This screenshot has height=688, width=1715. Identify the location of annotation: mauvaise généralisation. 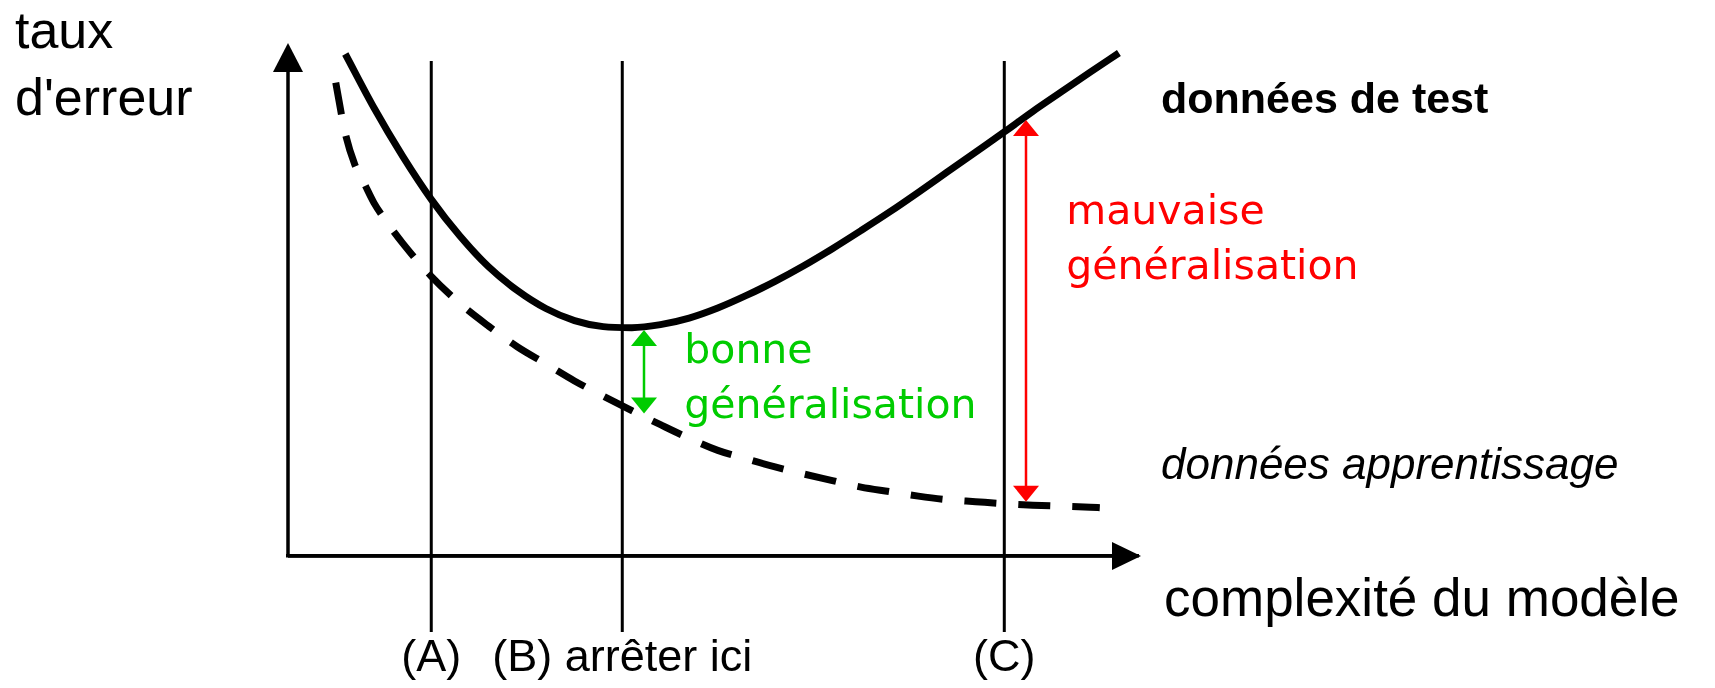
(1212, 237).